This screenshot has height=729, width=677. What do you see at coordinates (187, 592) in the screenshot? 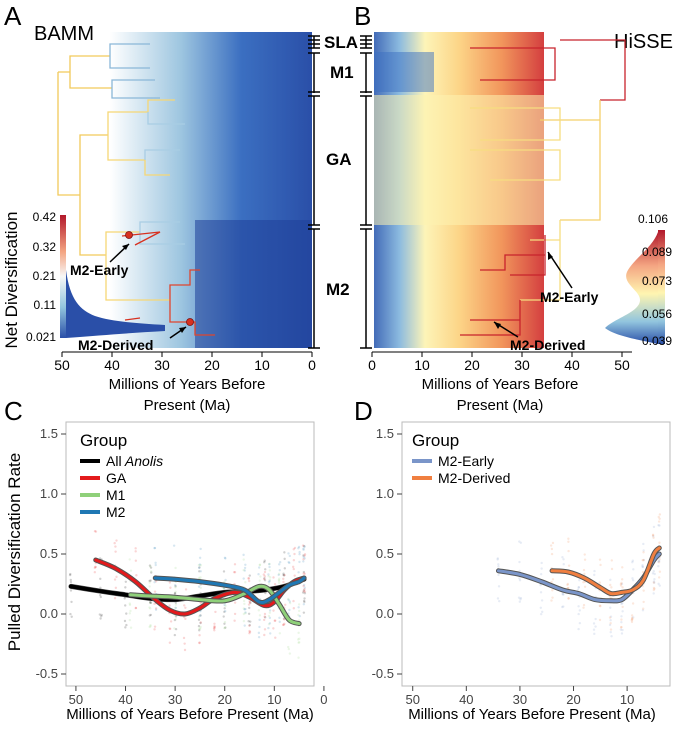
I see `panel-c-series` at bounding box center [187, 592].